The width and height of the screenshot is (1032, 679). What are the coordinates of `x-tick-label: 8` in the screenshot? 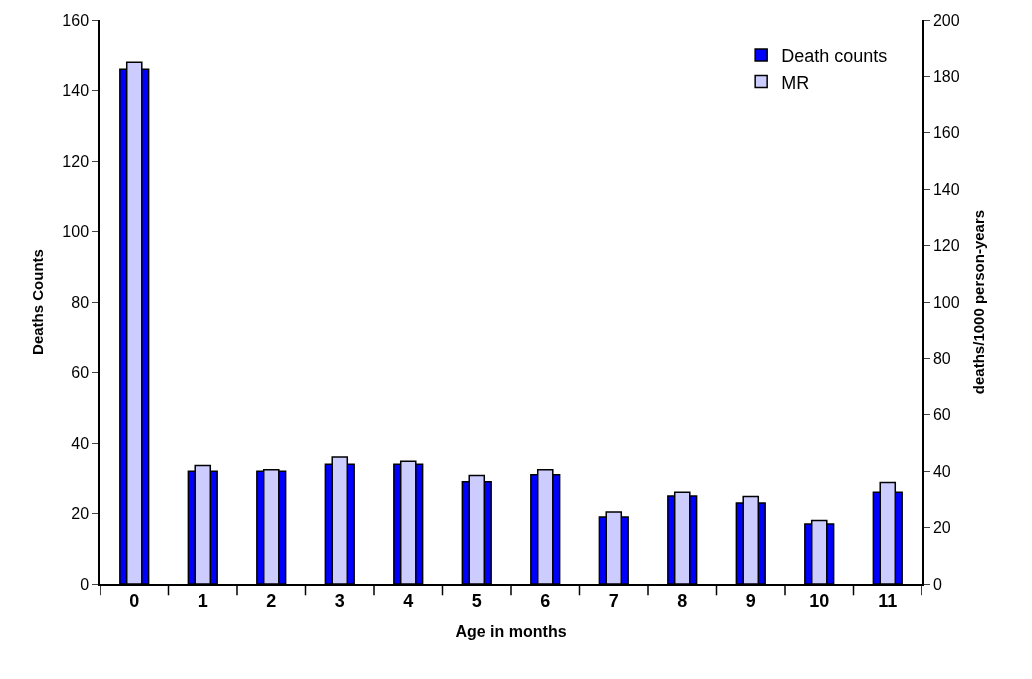 It's located at (682, 601).